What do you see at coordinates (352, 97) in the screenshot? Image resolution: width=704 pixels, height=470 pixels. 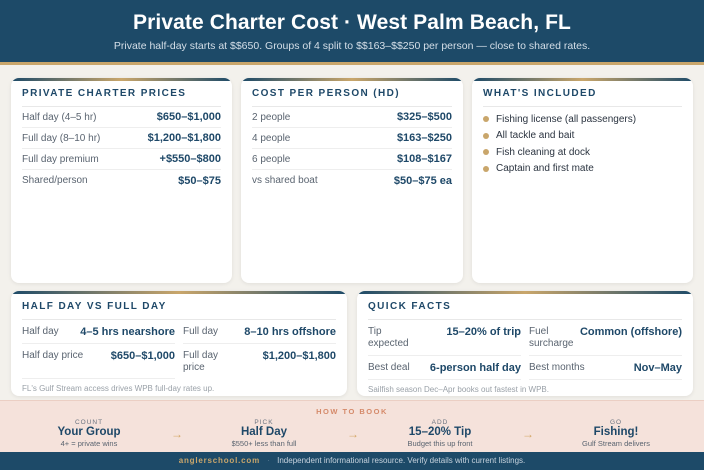 I see `card-title: Cost Per Person (HD)` at bounding box center [352, 97].